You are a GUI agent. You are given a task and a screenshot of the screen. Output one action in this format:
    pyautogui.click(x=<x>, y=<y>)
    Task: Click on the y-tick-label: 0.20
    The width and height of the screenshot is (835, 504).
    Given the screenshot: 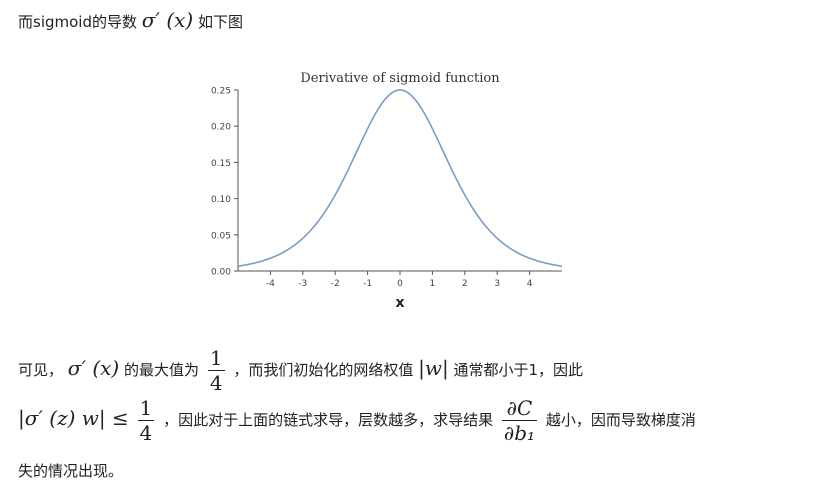 What is the action you would take?
    pyautogui.click(x=221, y=128)
    